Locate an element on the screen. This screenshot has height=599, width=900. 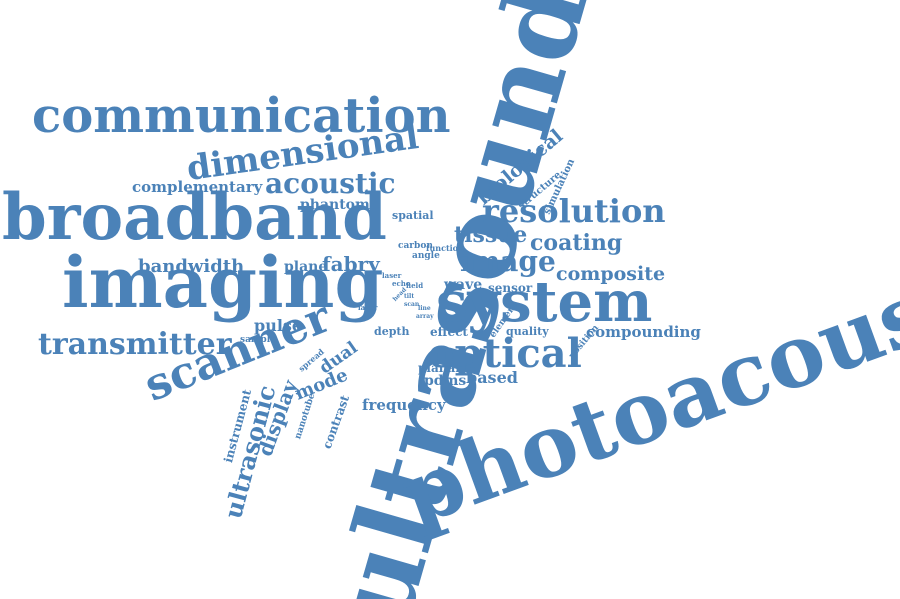
word-effect: effect is located at coordinates (449, 332).